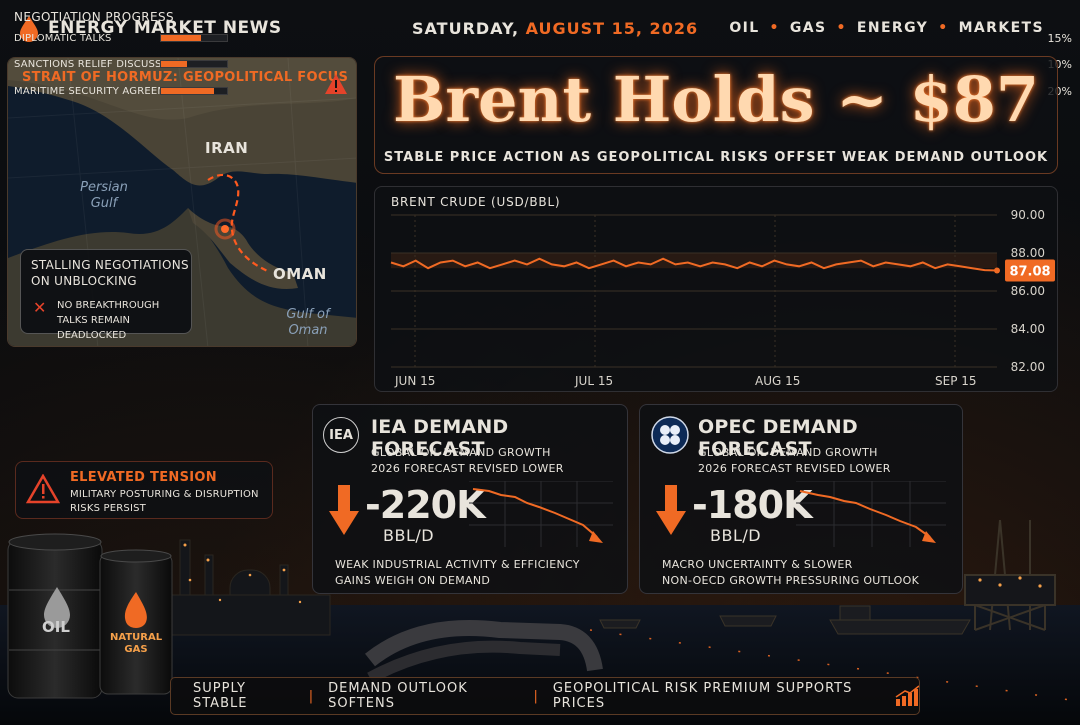 Image resolution: width=1080 pixels, height=725 pixels. Describe the element at coordinates (871, 514) in the screenshot. I see `opec-trend-sparkline` at that location.